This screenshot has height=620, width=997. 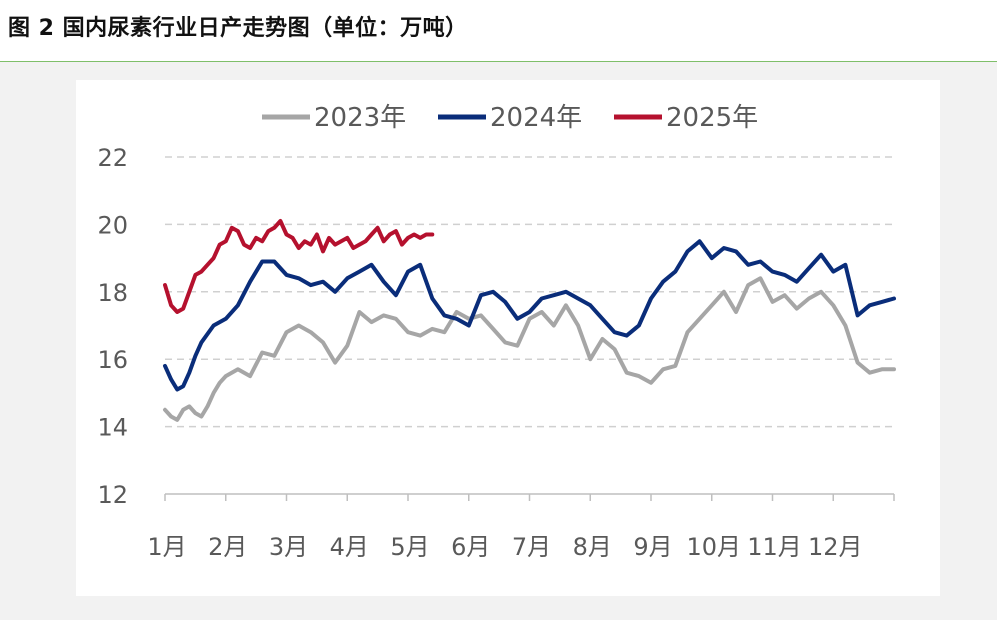 I want to click on x-tick-label: 11月, so click(x=774, y=547).